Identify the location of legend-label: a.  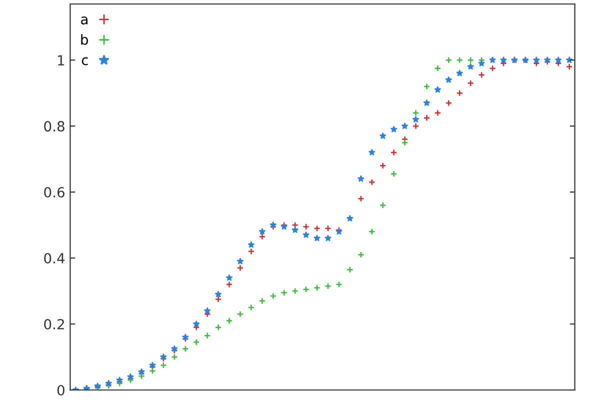
(84, 20).